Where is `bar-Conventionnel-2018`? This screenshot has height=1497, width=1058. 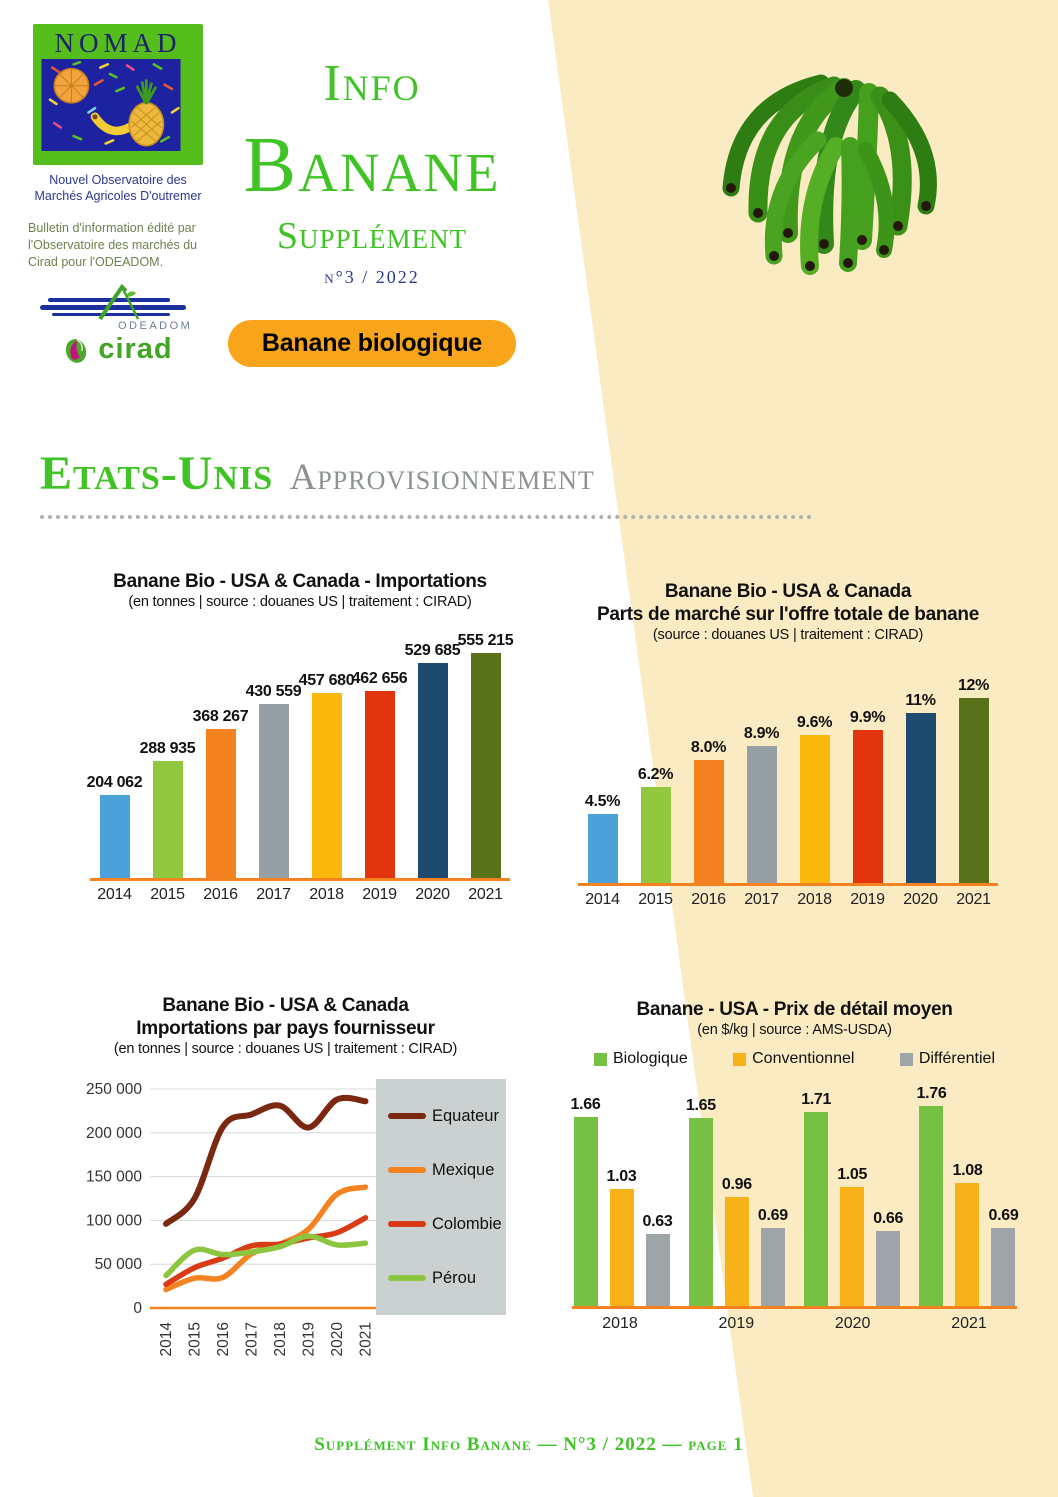
bar-Conventionnel-2018 is located at coordinates (621, 1248).